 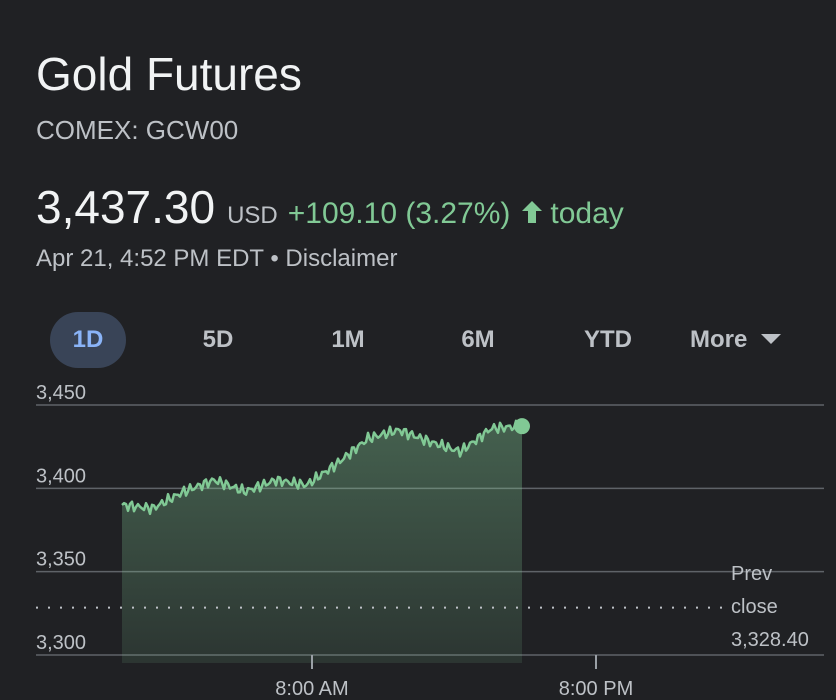 I want to click on tab-1d: 1D, so click(x=88, y=340).